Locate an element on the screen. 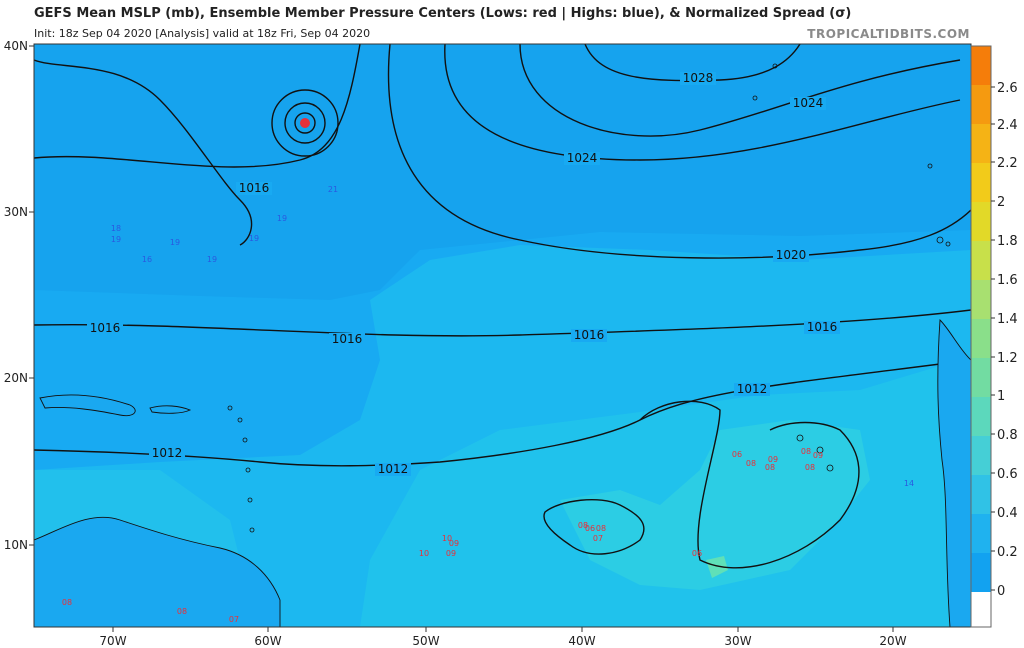 This screenshot has height=648, width=1024. colorbar-frame is located at coordinates (981, 336).